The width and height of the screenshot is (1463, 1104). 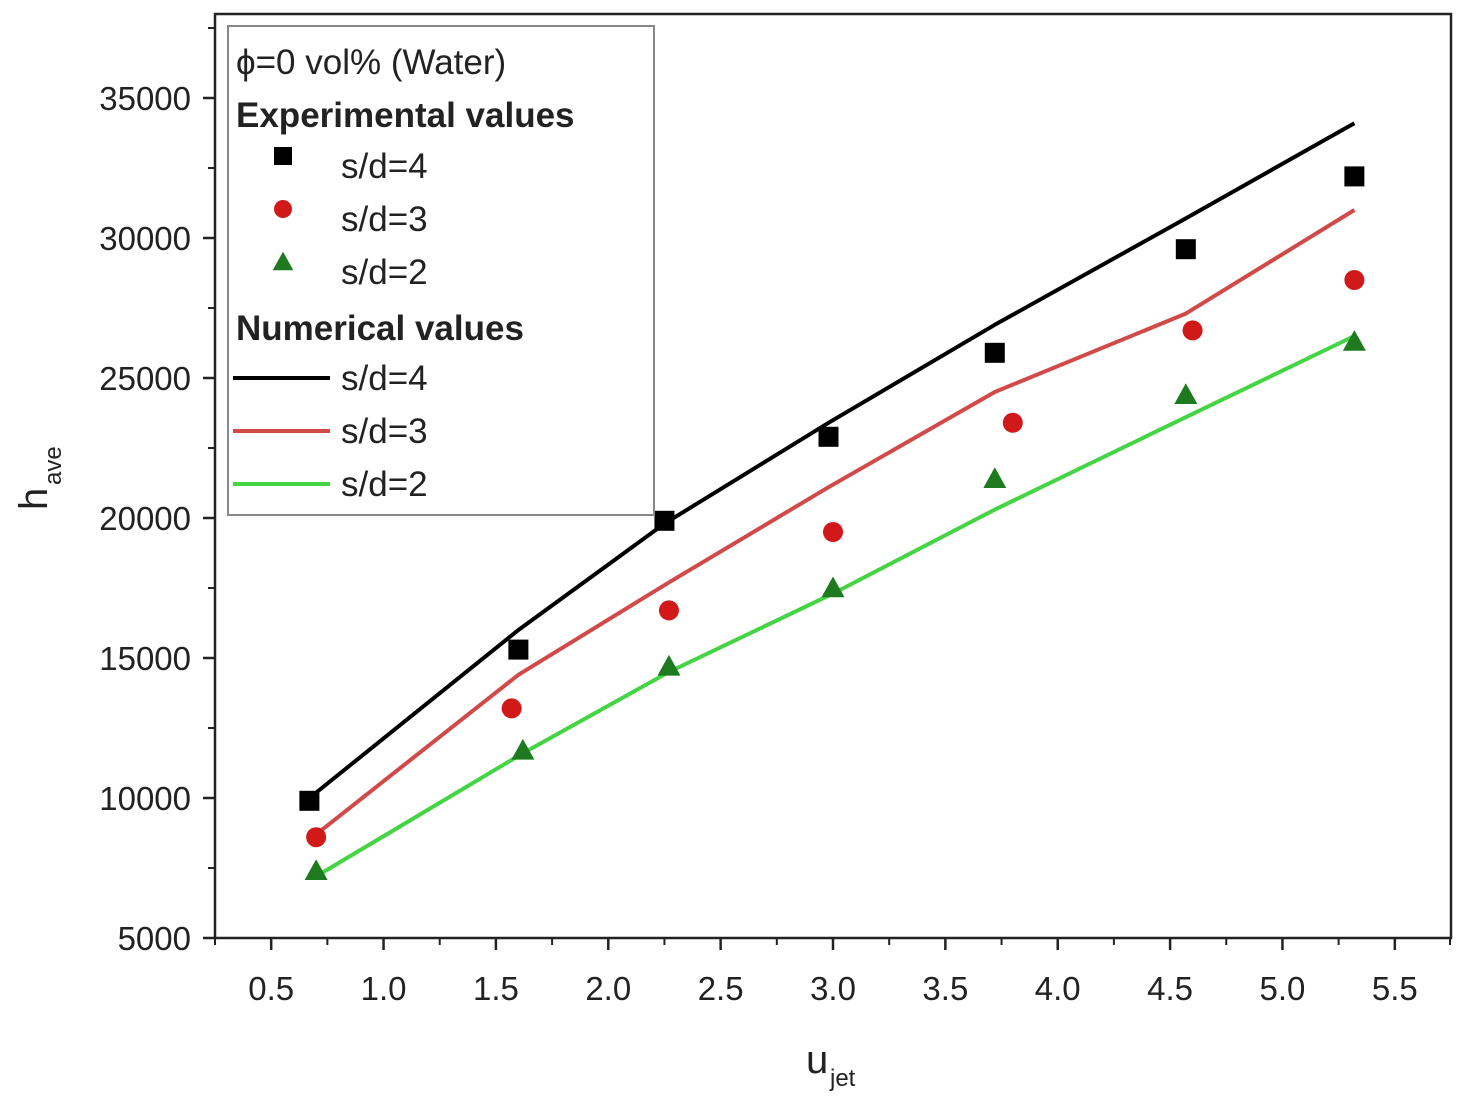 I want to click on x-axis-title: u, so click(x=817, y=1060).